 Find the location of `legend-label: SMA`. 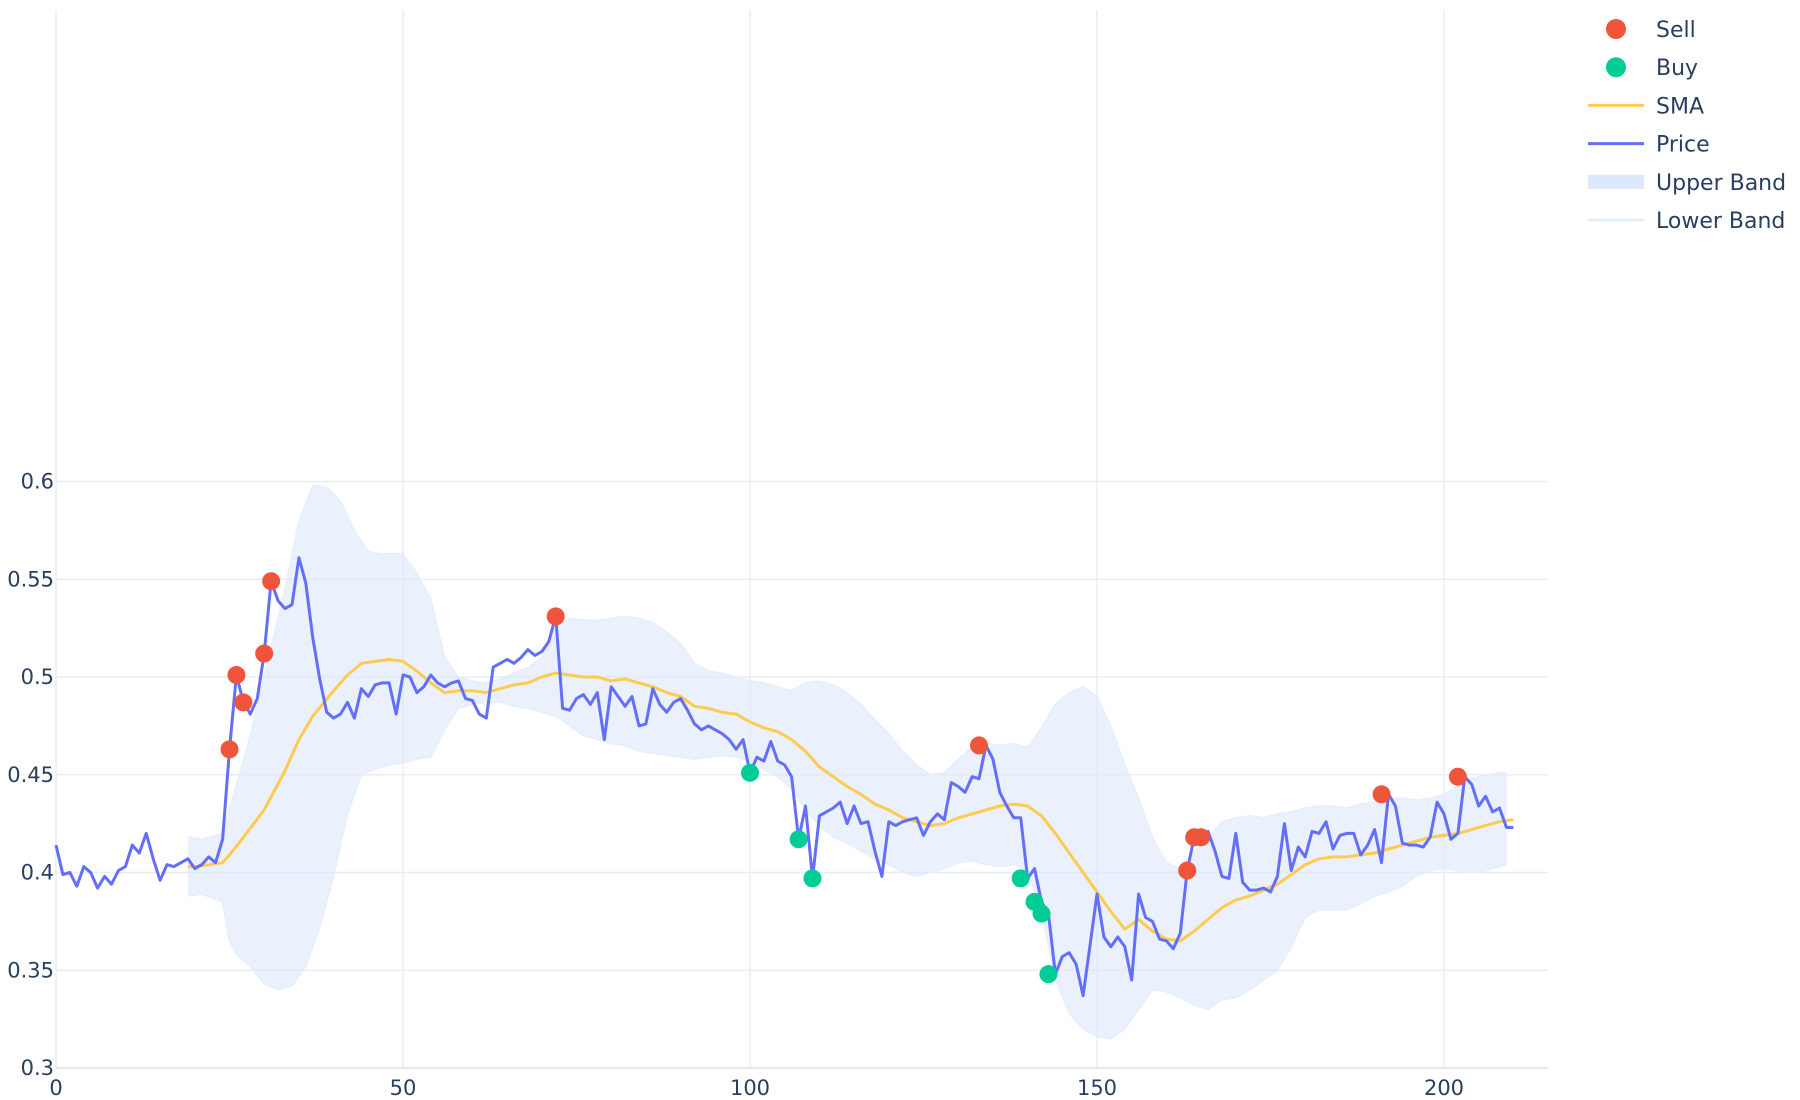

legend-label: SMA is located at coordinates (1680, 106).